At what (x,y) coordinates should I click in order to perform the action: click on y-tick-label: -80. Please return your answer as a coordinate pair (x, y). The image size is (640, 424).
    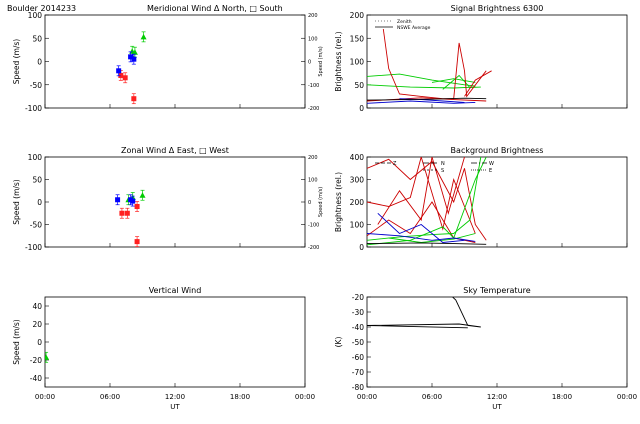
    Looking at the image, I should click on (358, 387).